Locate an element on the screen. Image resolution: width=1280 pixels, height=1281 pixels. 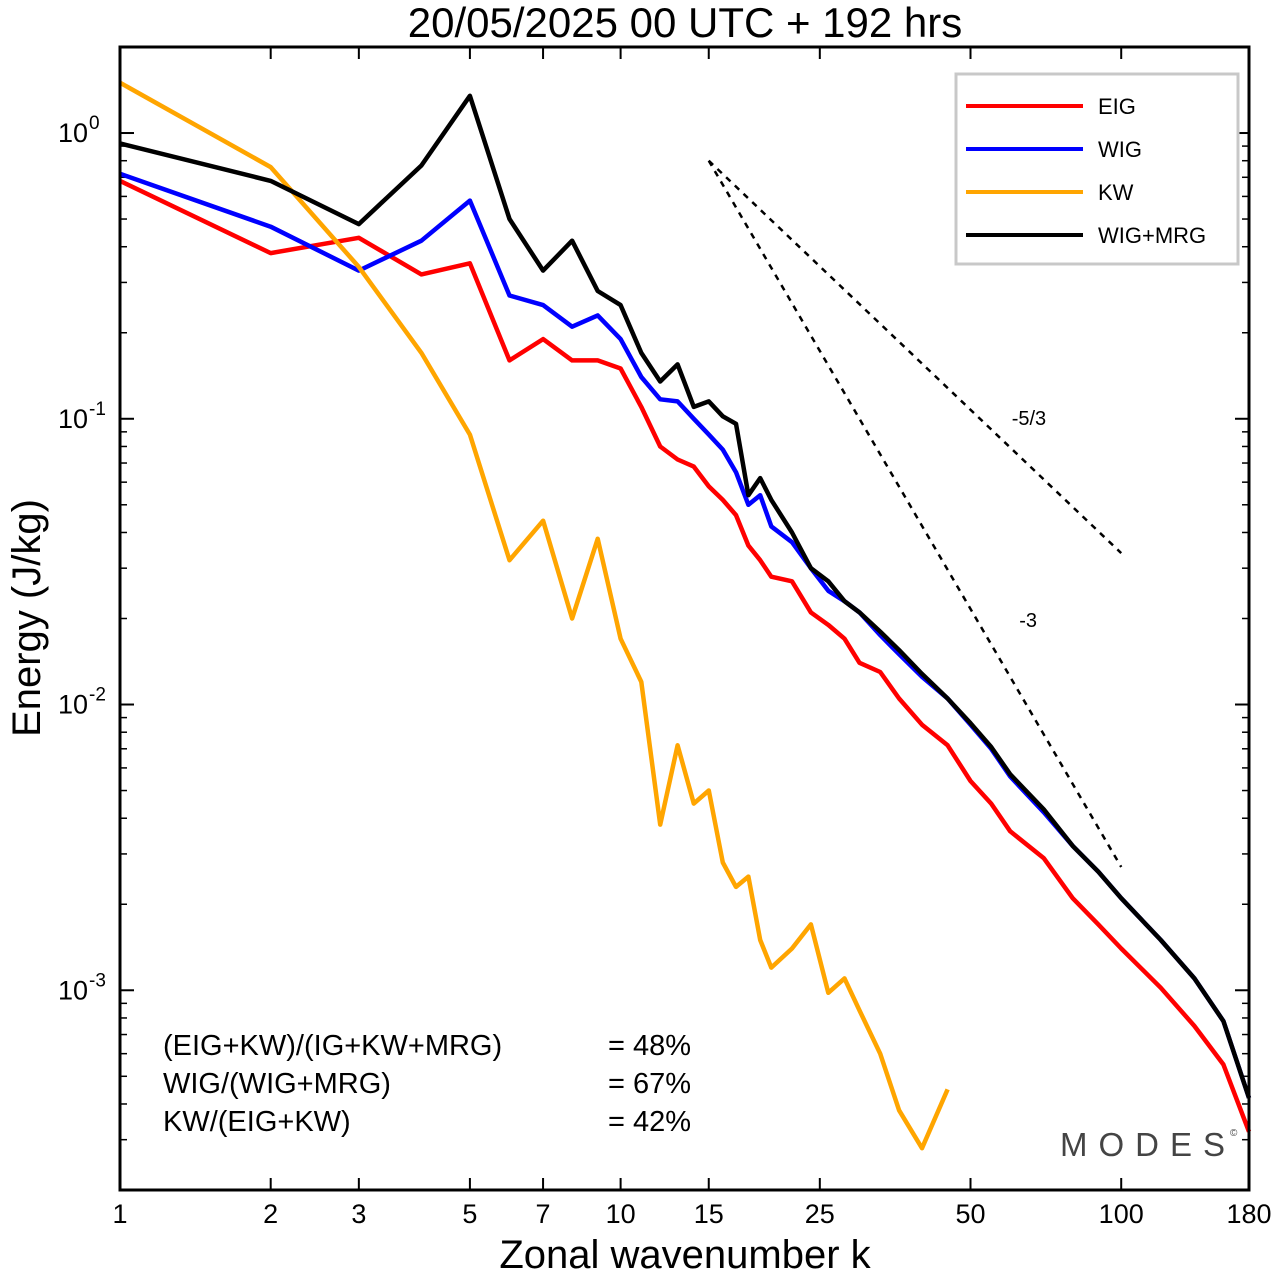
ratio-value-2: = 42% is located at coordinates (649, 1122).